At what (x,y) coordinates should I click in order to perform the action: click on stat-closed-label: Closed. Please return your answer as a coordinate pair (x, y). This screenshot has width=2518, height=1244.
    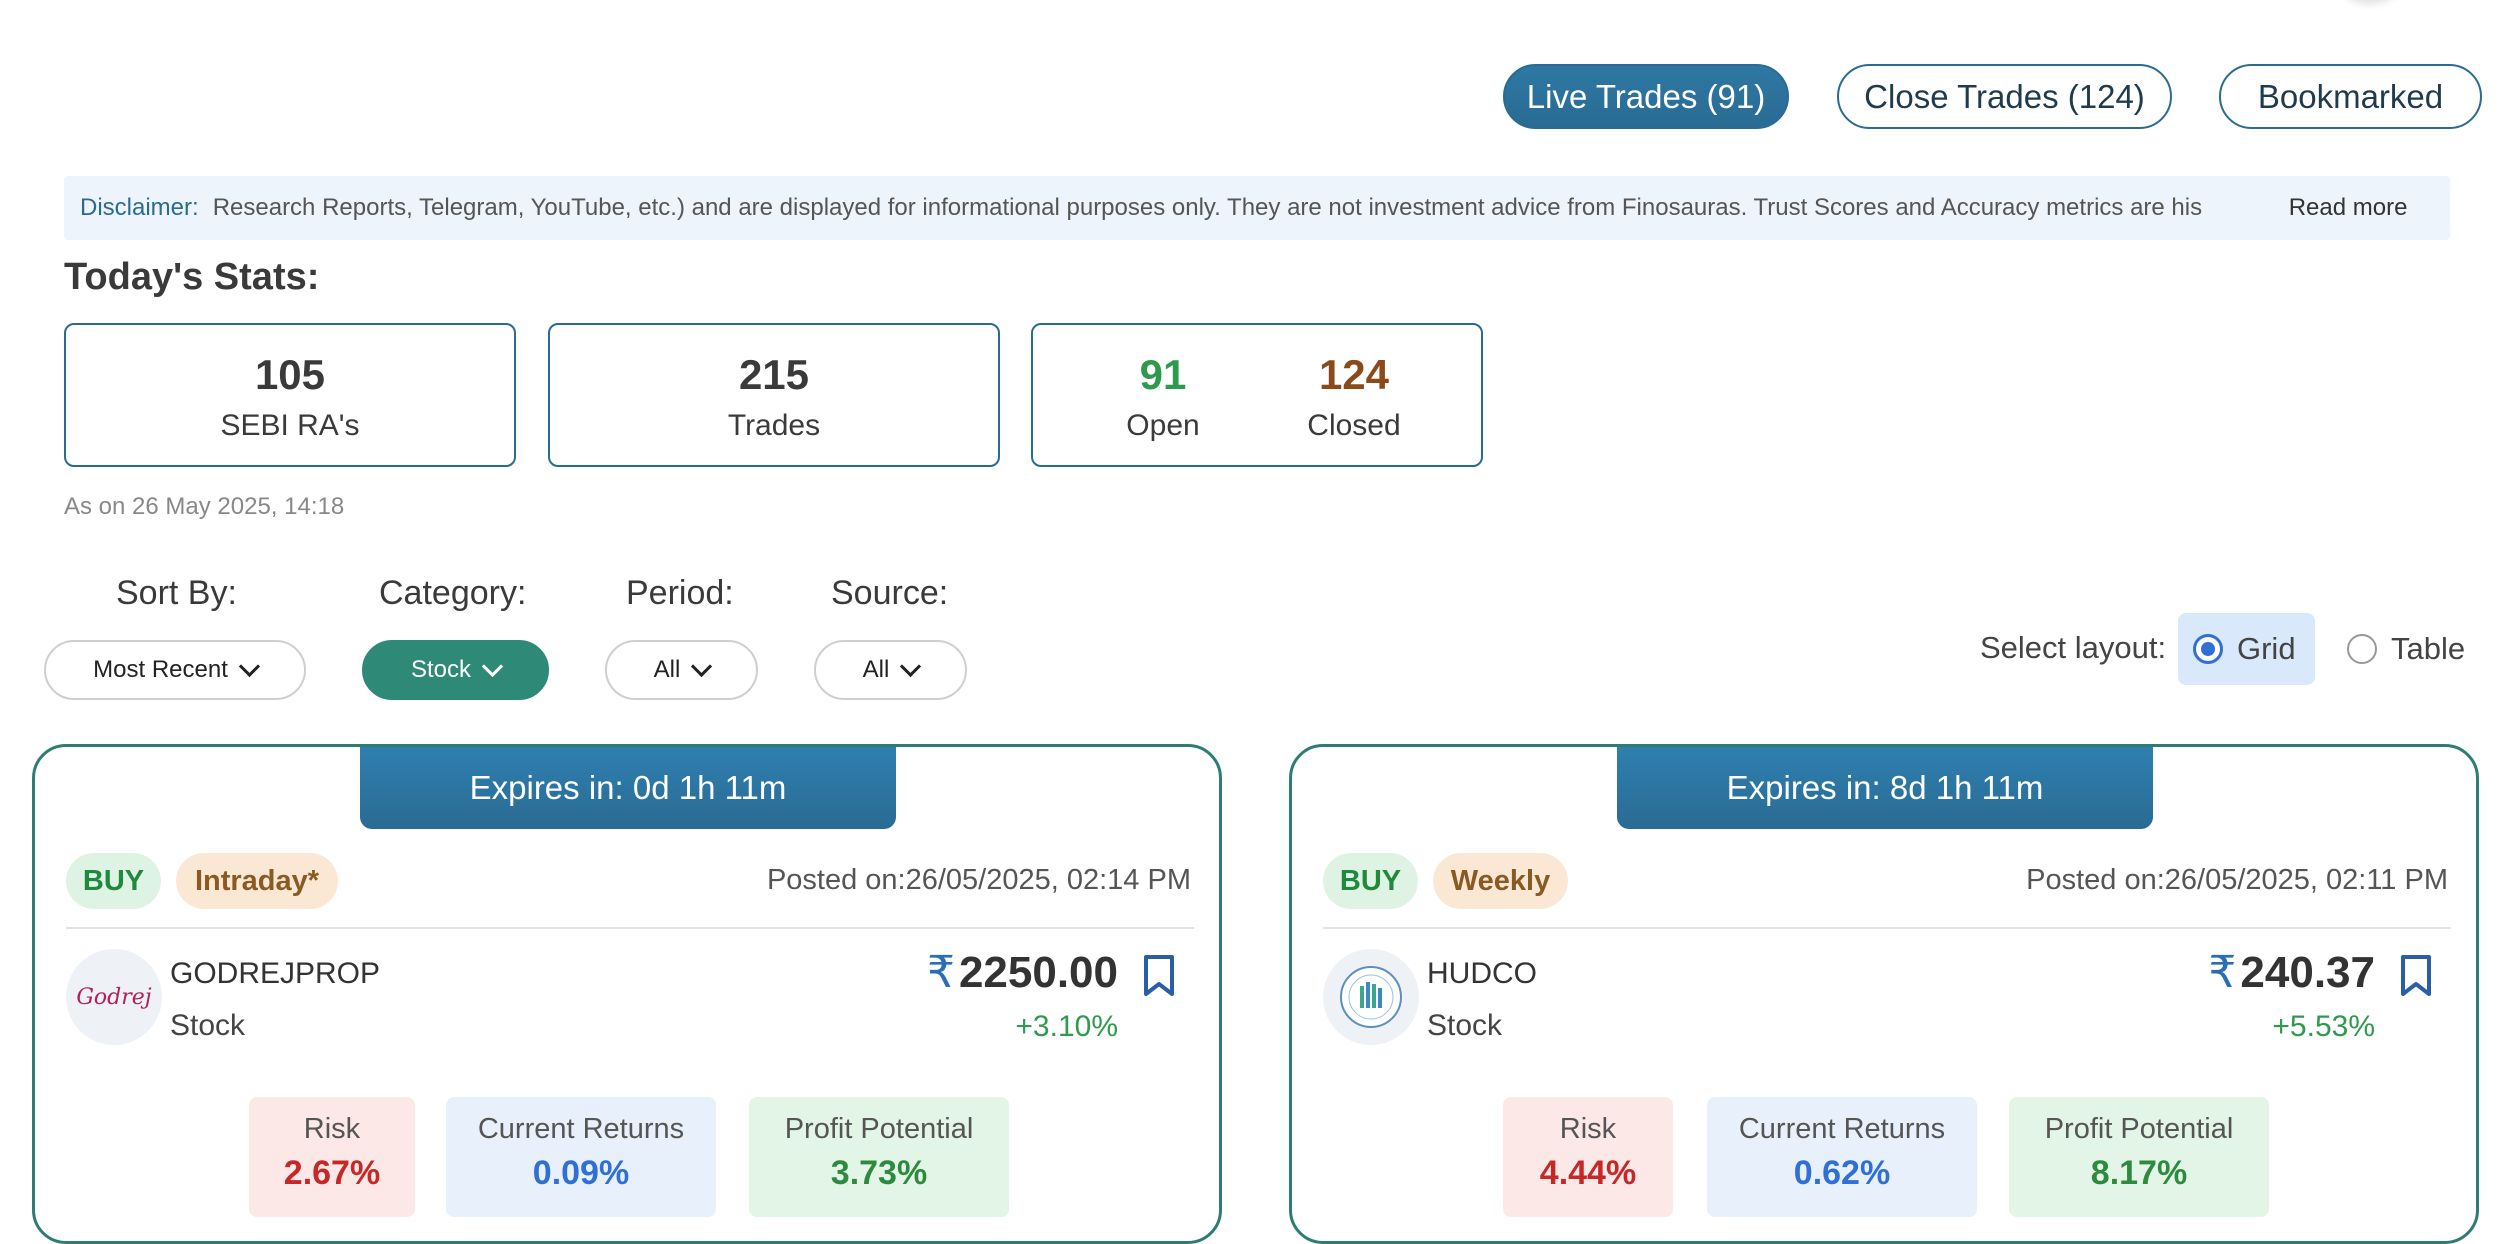
    Looking at the image, I should click on (1354, 425).